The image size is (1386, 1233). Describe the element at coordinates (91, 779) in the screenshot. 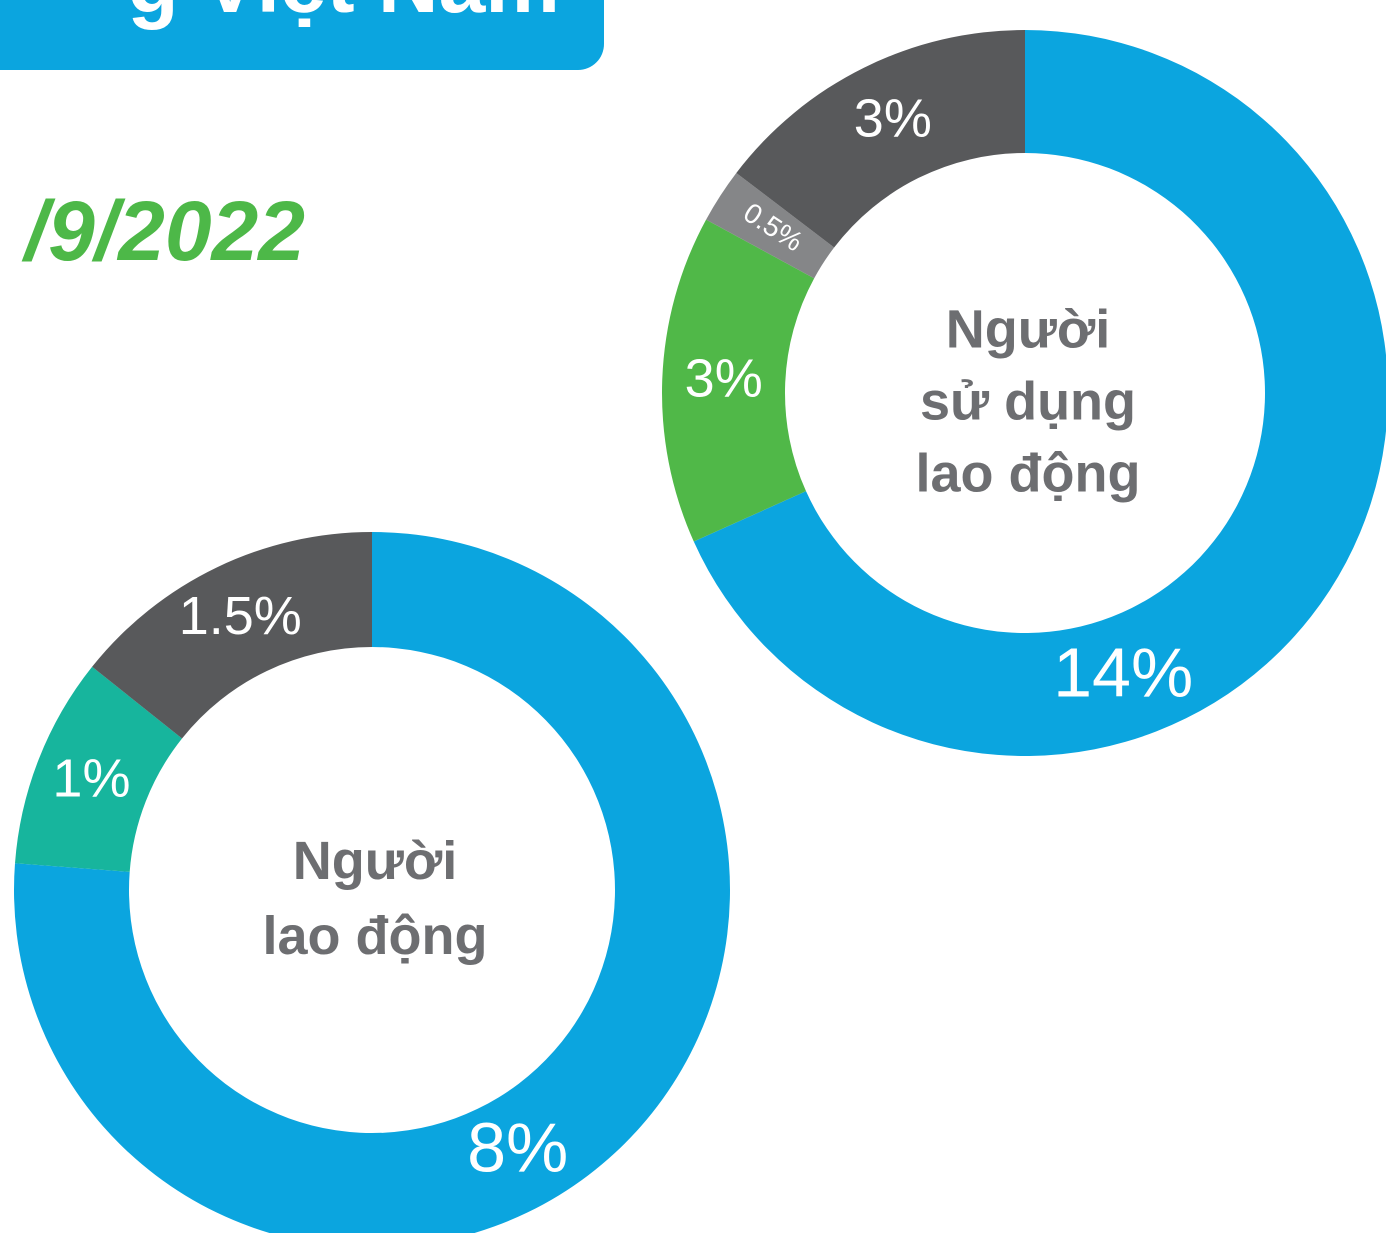

I see `value-label: 1%` at that location.